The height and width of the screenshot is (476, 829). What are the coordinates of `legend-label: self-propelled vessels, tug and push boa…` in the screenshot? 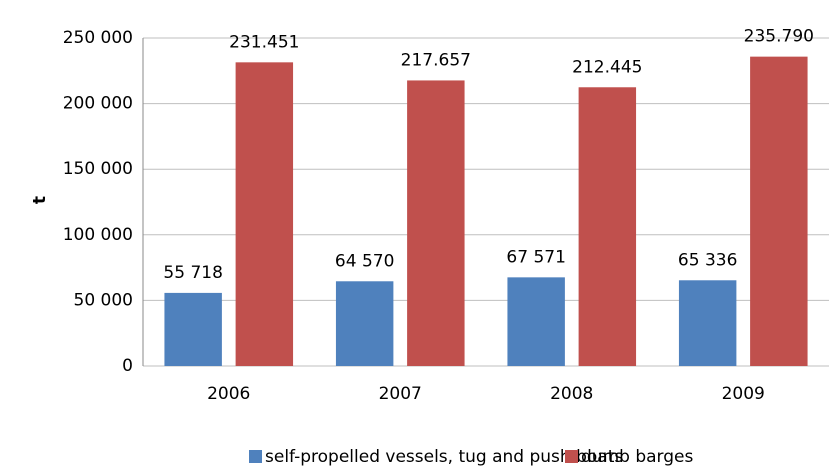 It's located at (444, 457).